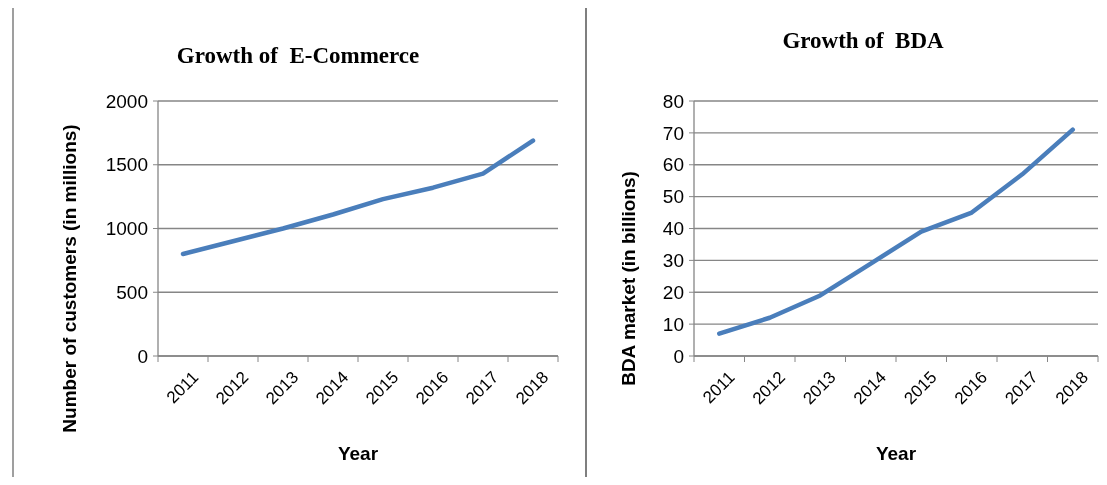 This screenshot has height=485, width=1107. I want to click on chart-title: Growth of E-Commerce, so click(298, 55).